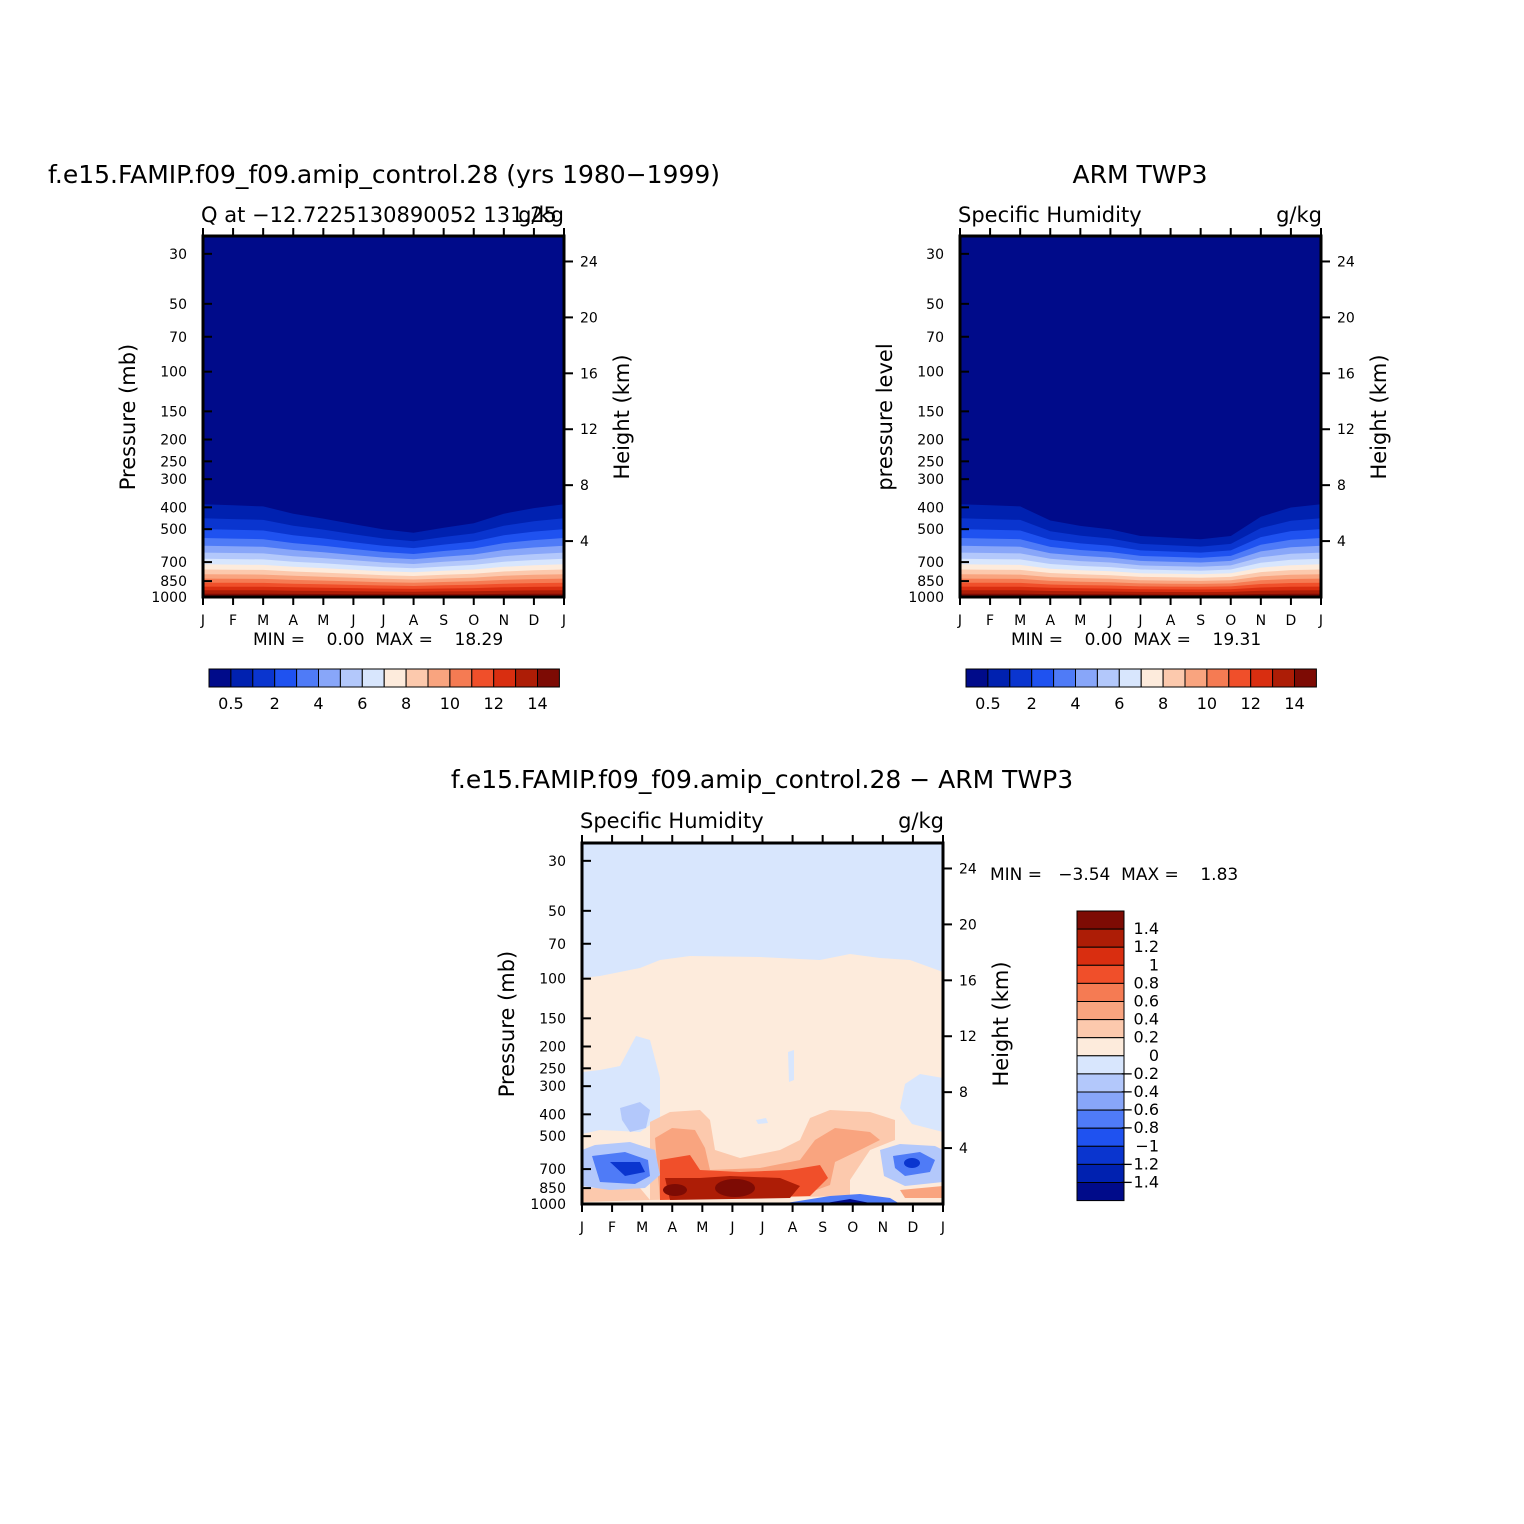 The width and height of the screenshot is (1524, 1524). What do you see at coordinates (1146, 982) in the screenshot?
I see `colorbar-label: 0.8` at bounding box center [1146, 982].